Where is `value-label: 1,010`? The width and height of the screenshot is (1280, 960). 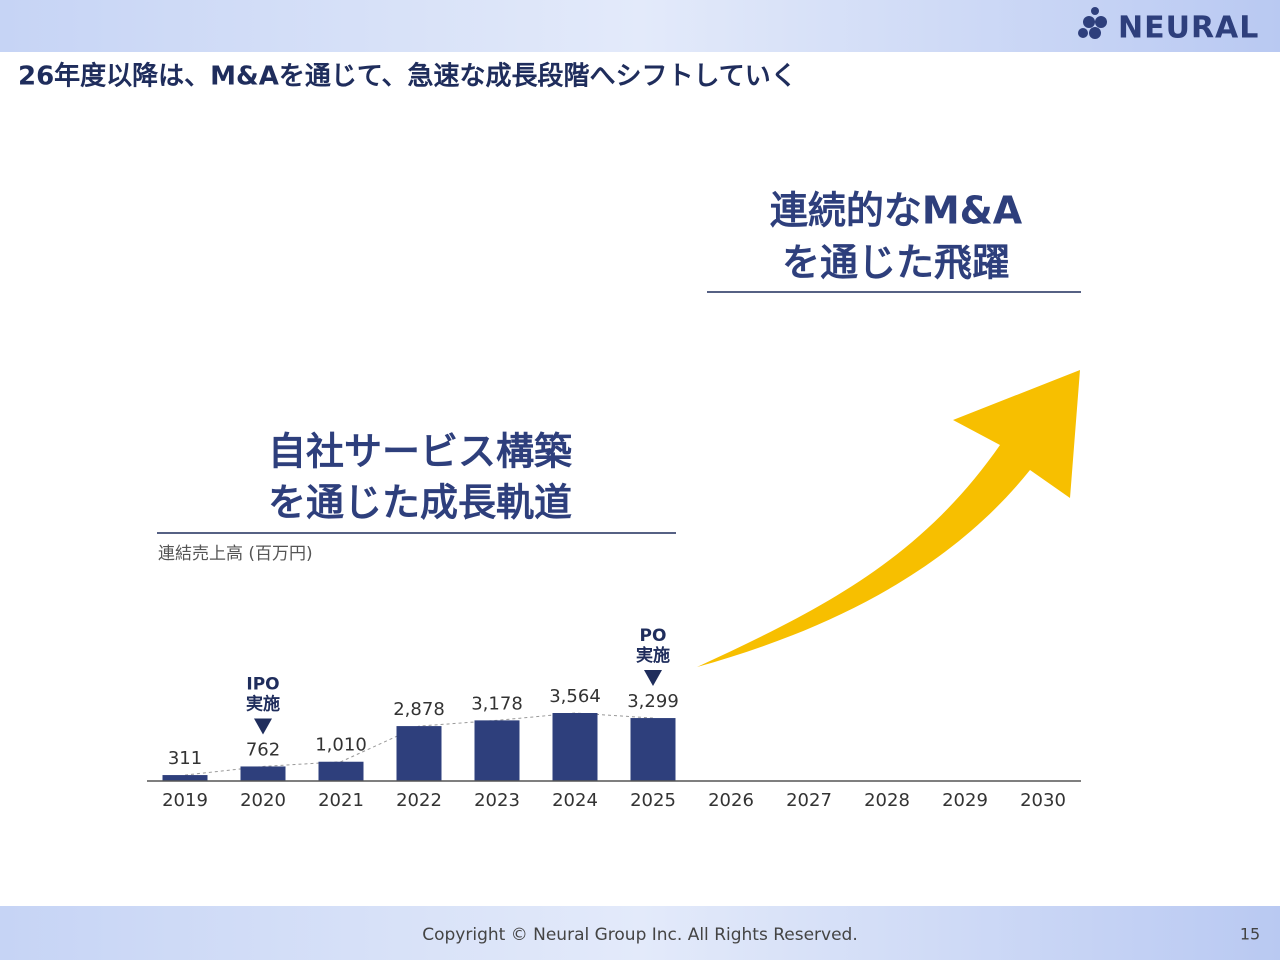 value-label: 1,010 is located at coordinates (341, 745).